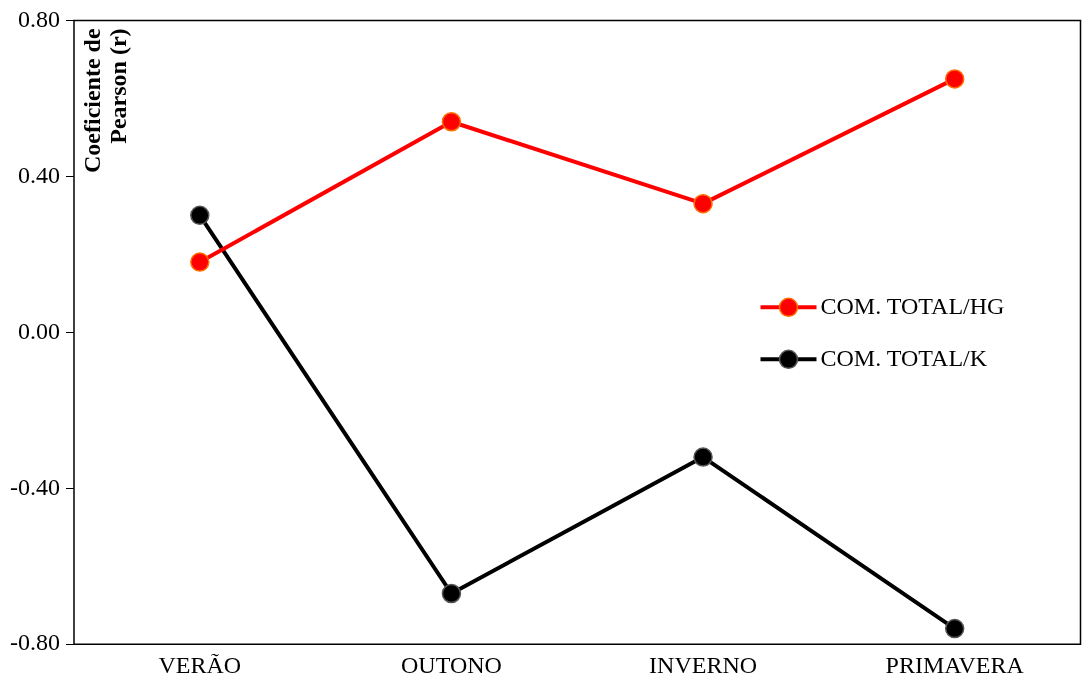 The image size is (1091, 689). Describe the element at coordinates (200, 664) in the screenshot. I see `x-tick-label: VERÃO` at that location.